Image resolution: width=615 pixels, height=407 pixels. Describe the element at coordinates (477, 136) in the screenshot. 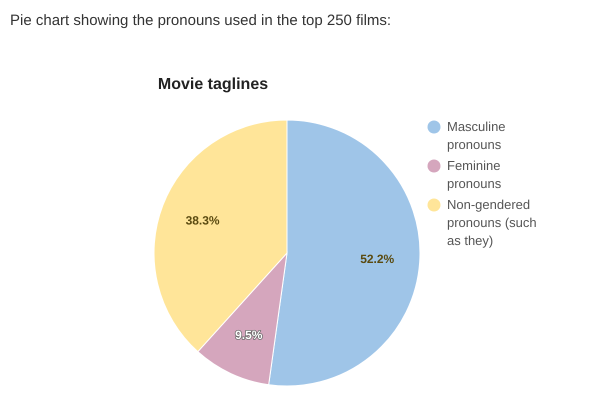

I see `legend-label: Masculine pronouns` at that location.